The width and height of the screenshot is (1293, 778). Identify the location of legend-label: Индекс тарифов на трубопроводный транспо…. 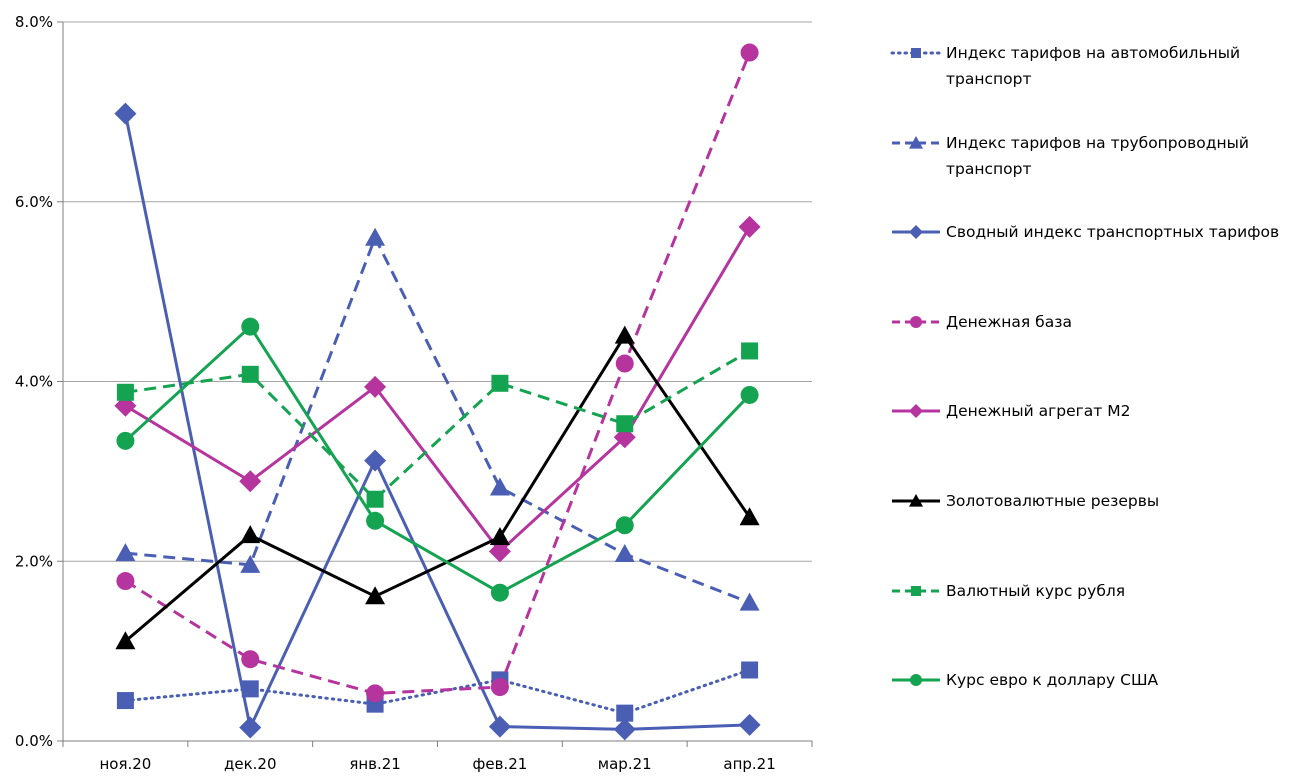
(1097, 155).